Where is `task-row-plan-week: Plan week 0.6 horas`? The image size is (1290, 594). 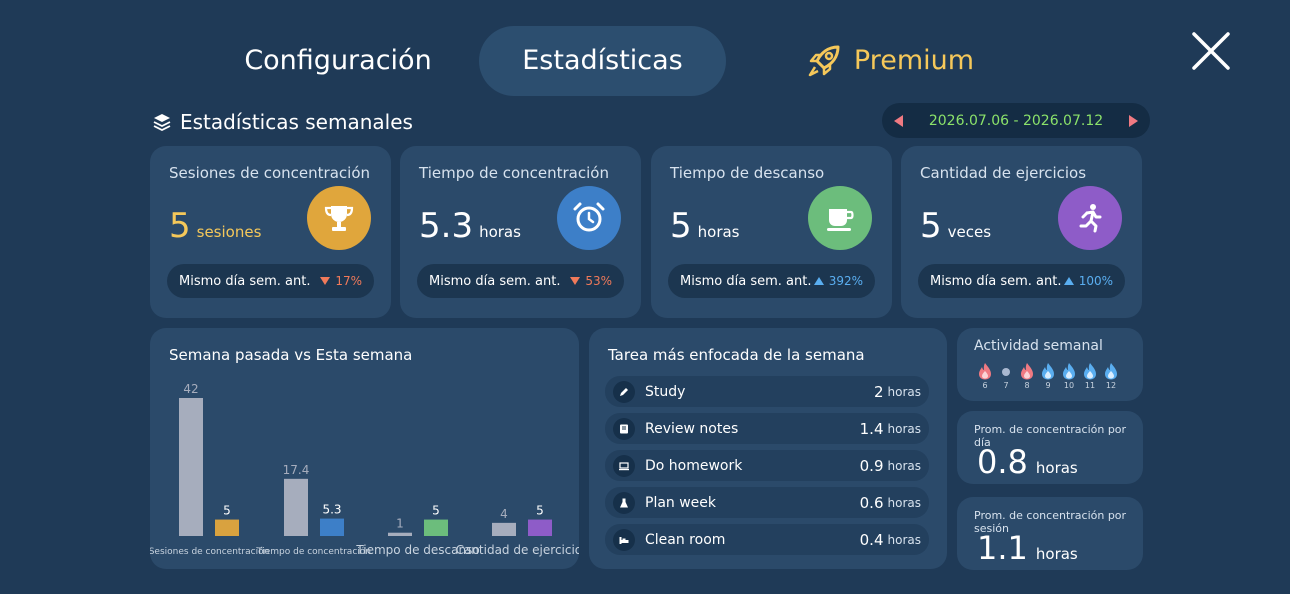 task-row-plan-week: Plan week 0.6 horas is located at coordinates (767, 502).